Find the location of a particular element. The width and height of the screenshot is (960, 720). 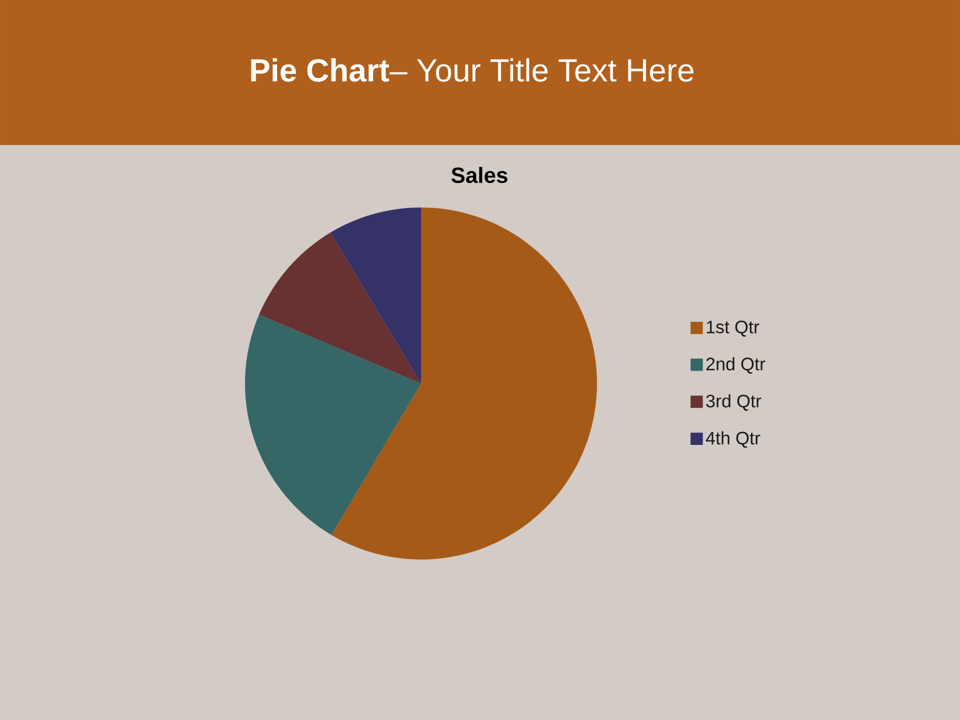

legend-label: 2nd Qtr is located at coordinates (736, 365).